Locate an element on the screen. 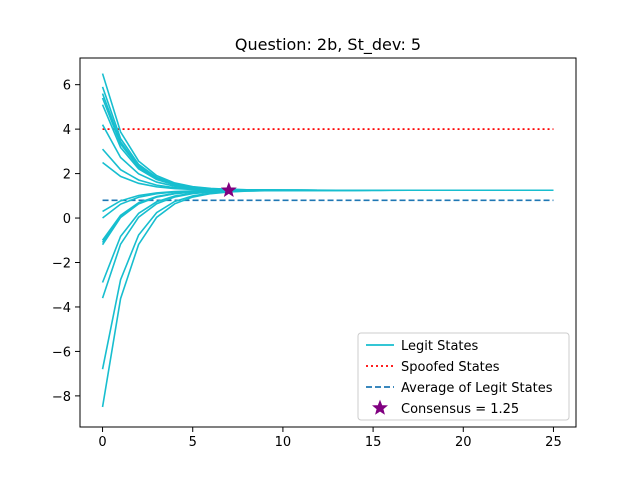 This screenshot has height=480, width=640. y-tick-label-6: 6 is located at coordinates (67, 86).